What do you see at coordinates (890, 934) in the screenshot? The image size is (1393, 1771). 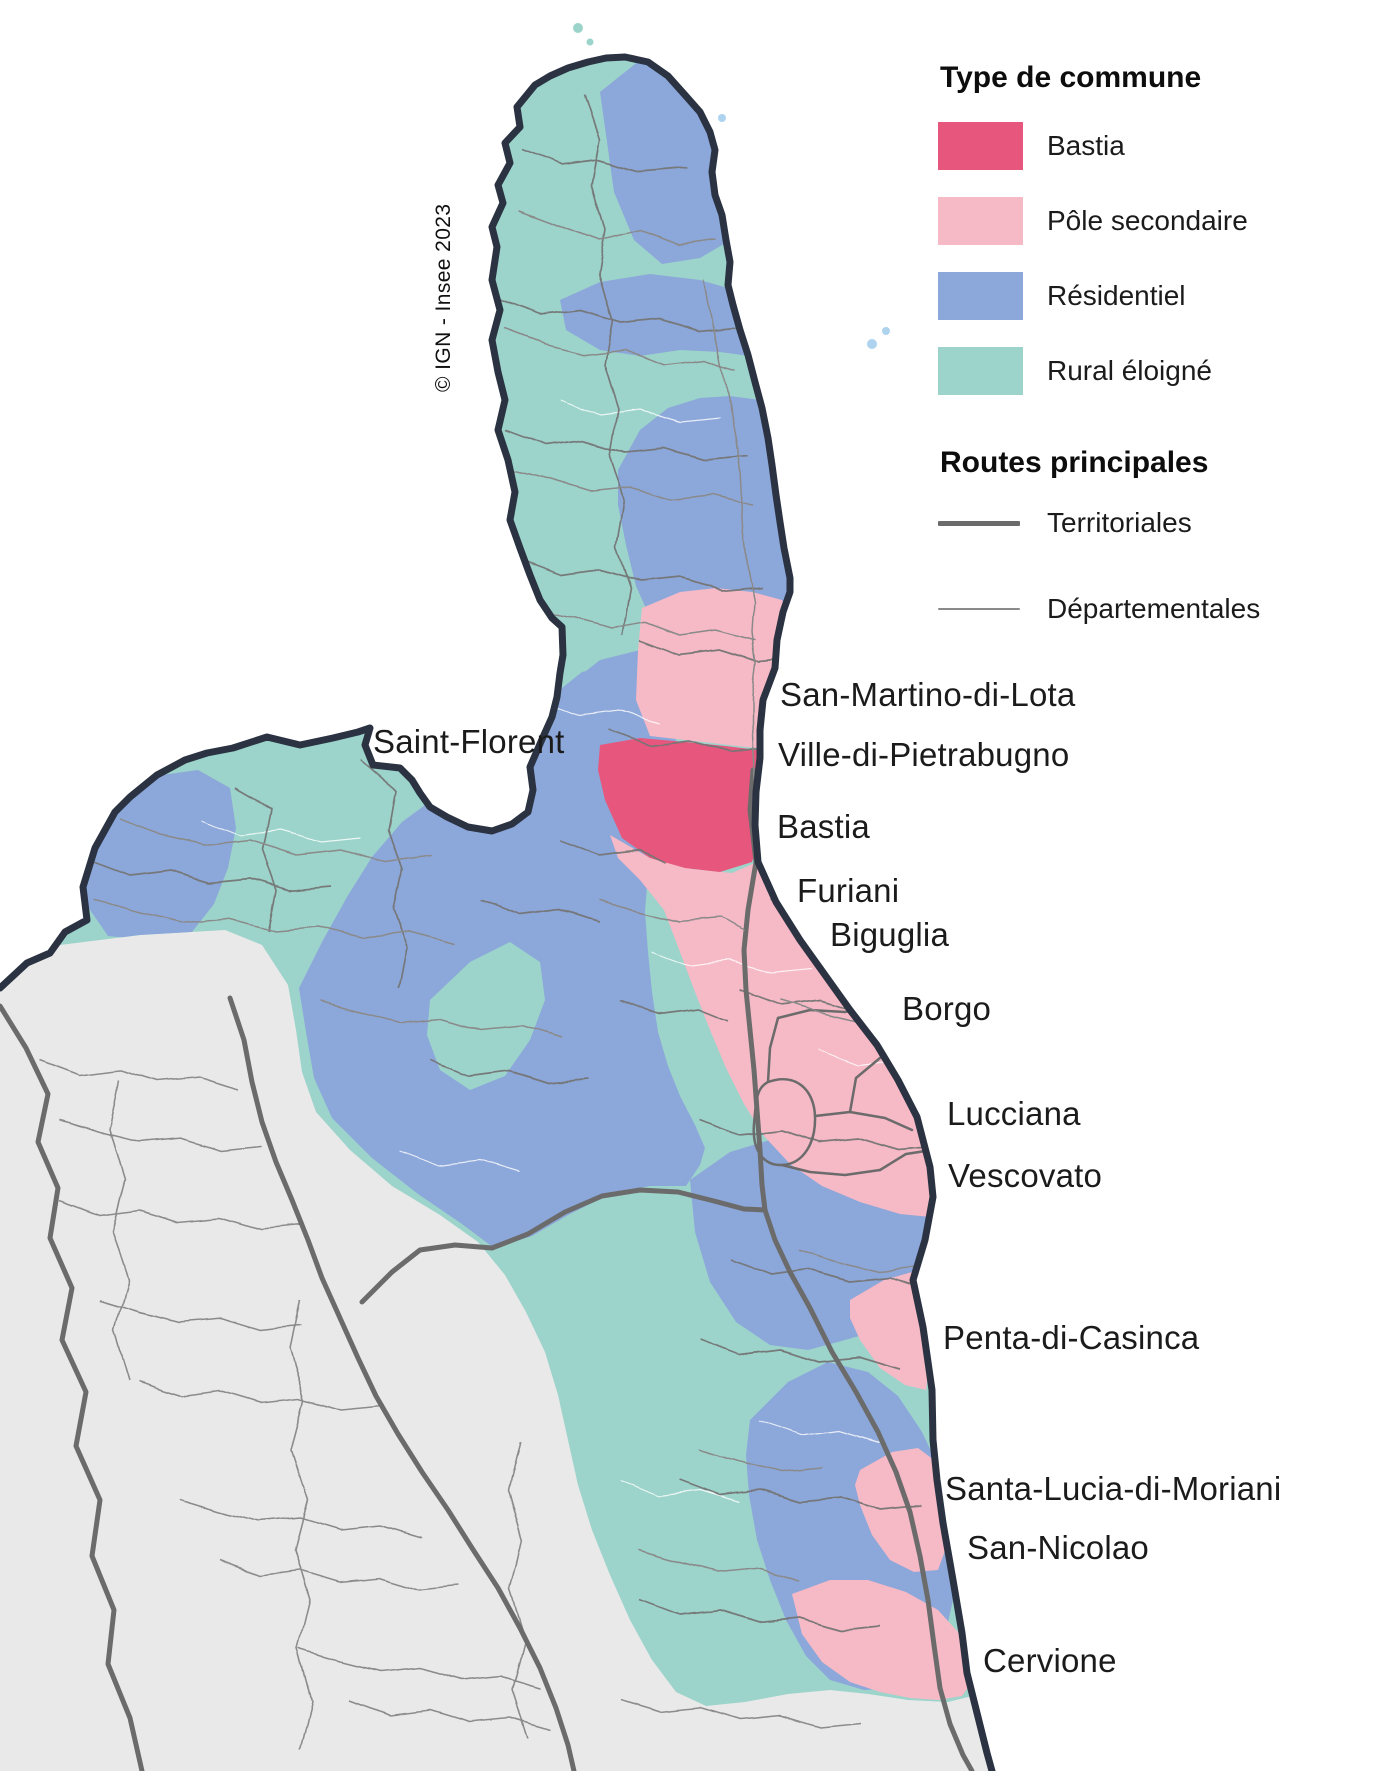 I see `label-biguglia: Biguglia` at bounding box center [890, 934].